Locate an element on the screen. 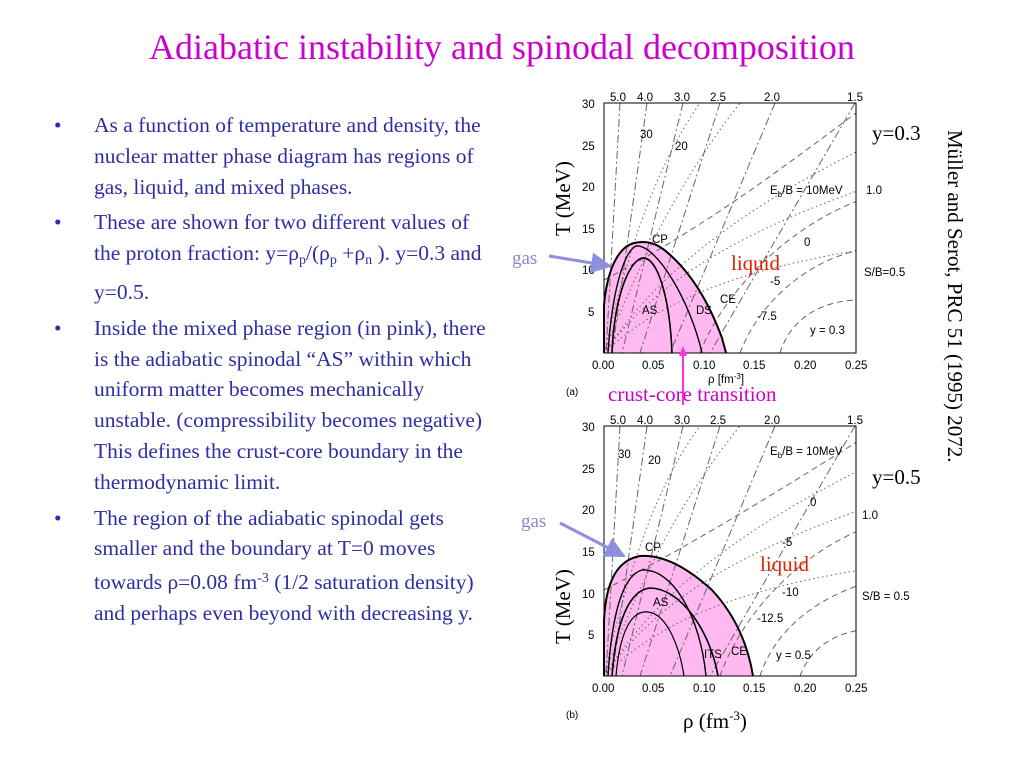 This screenshot has height=768, width=1024. bullet-text: ). y=0.3 and y=0.5. is located at coordinates (288, 272).